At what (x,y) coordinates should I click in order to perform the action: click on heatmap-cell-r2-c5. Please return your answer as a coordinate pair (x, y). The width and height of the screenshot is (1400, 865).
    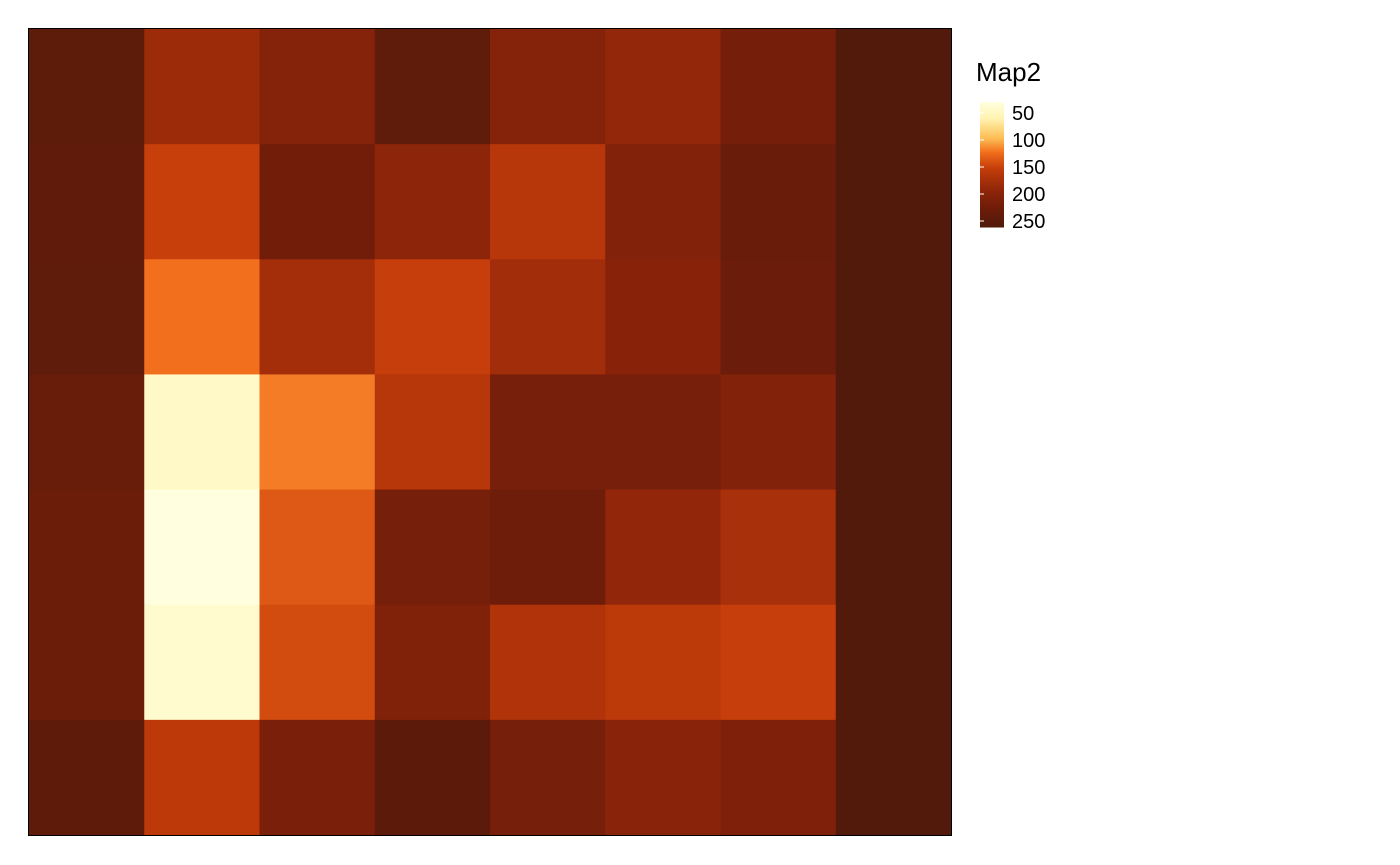
    Looking at the image, I should click on (663, 317).